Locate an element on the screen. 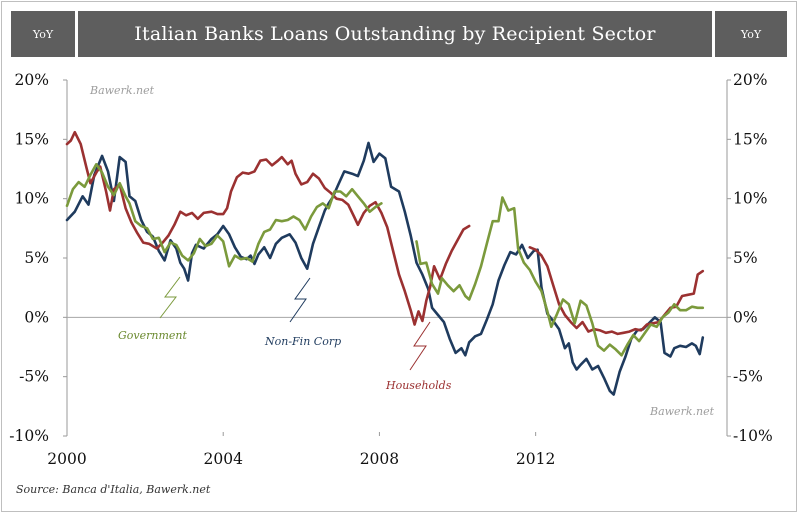  annotation-households: Households is located at coordinates (418, 385).